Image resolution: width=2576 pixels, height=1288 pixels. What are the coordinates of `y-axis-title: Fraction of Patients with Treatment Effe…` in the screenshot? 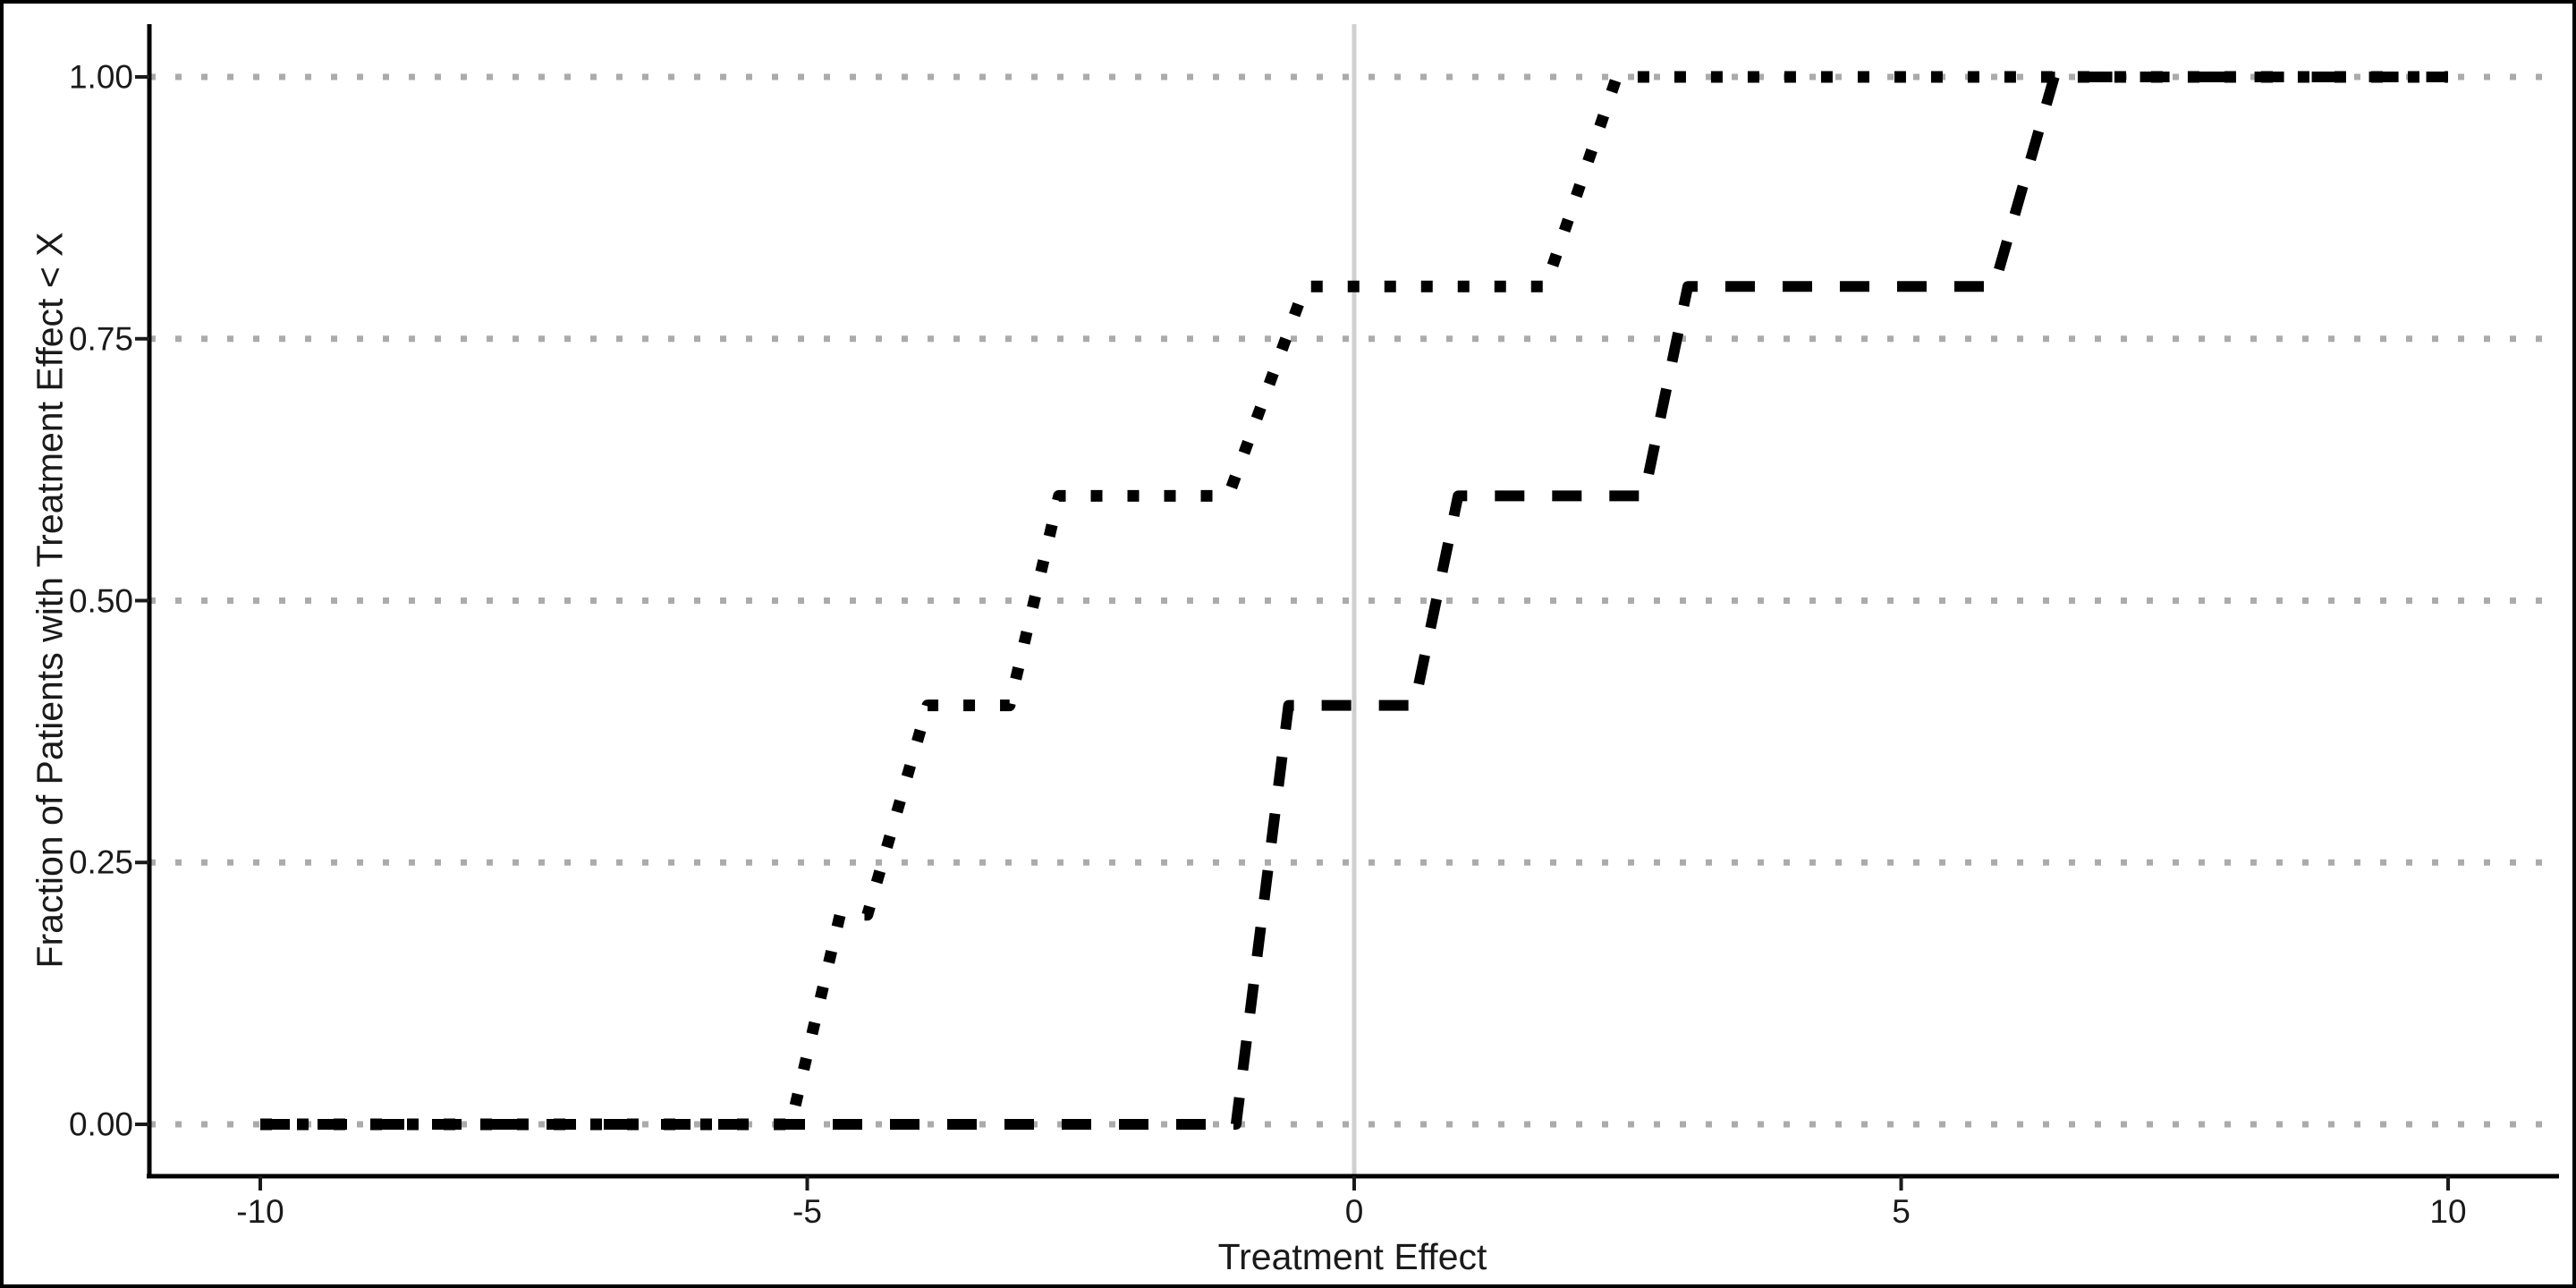 It's located at (50, 600).